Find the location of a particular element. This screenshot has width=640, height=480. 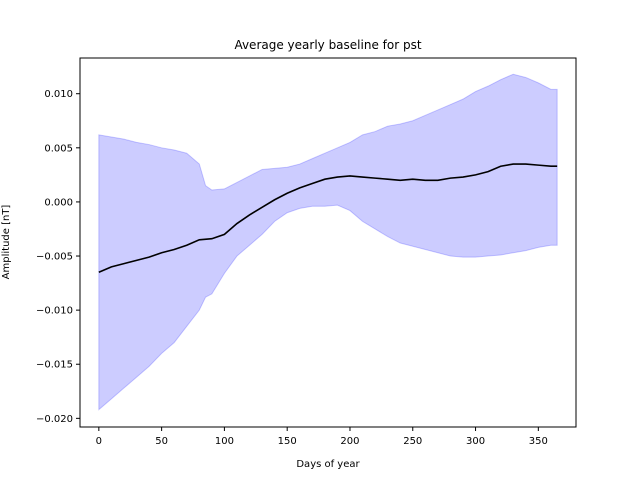

chart-title: Average yearly baseline for pst is located at coordinates (327, 45).